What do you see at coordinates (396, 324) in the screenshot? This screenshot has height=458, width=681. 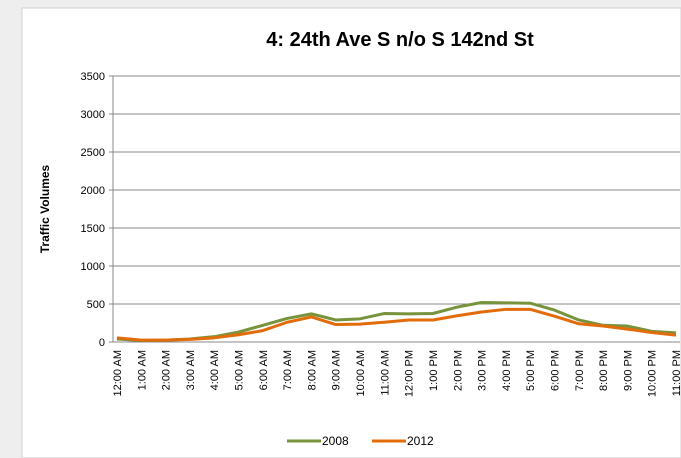 I see `series-line` at bounding box center [396, 324].